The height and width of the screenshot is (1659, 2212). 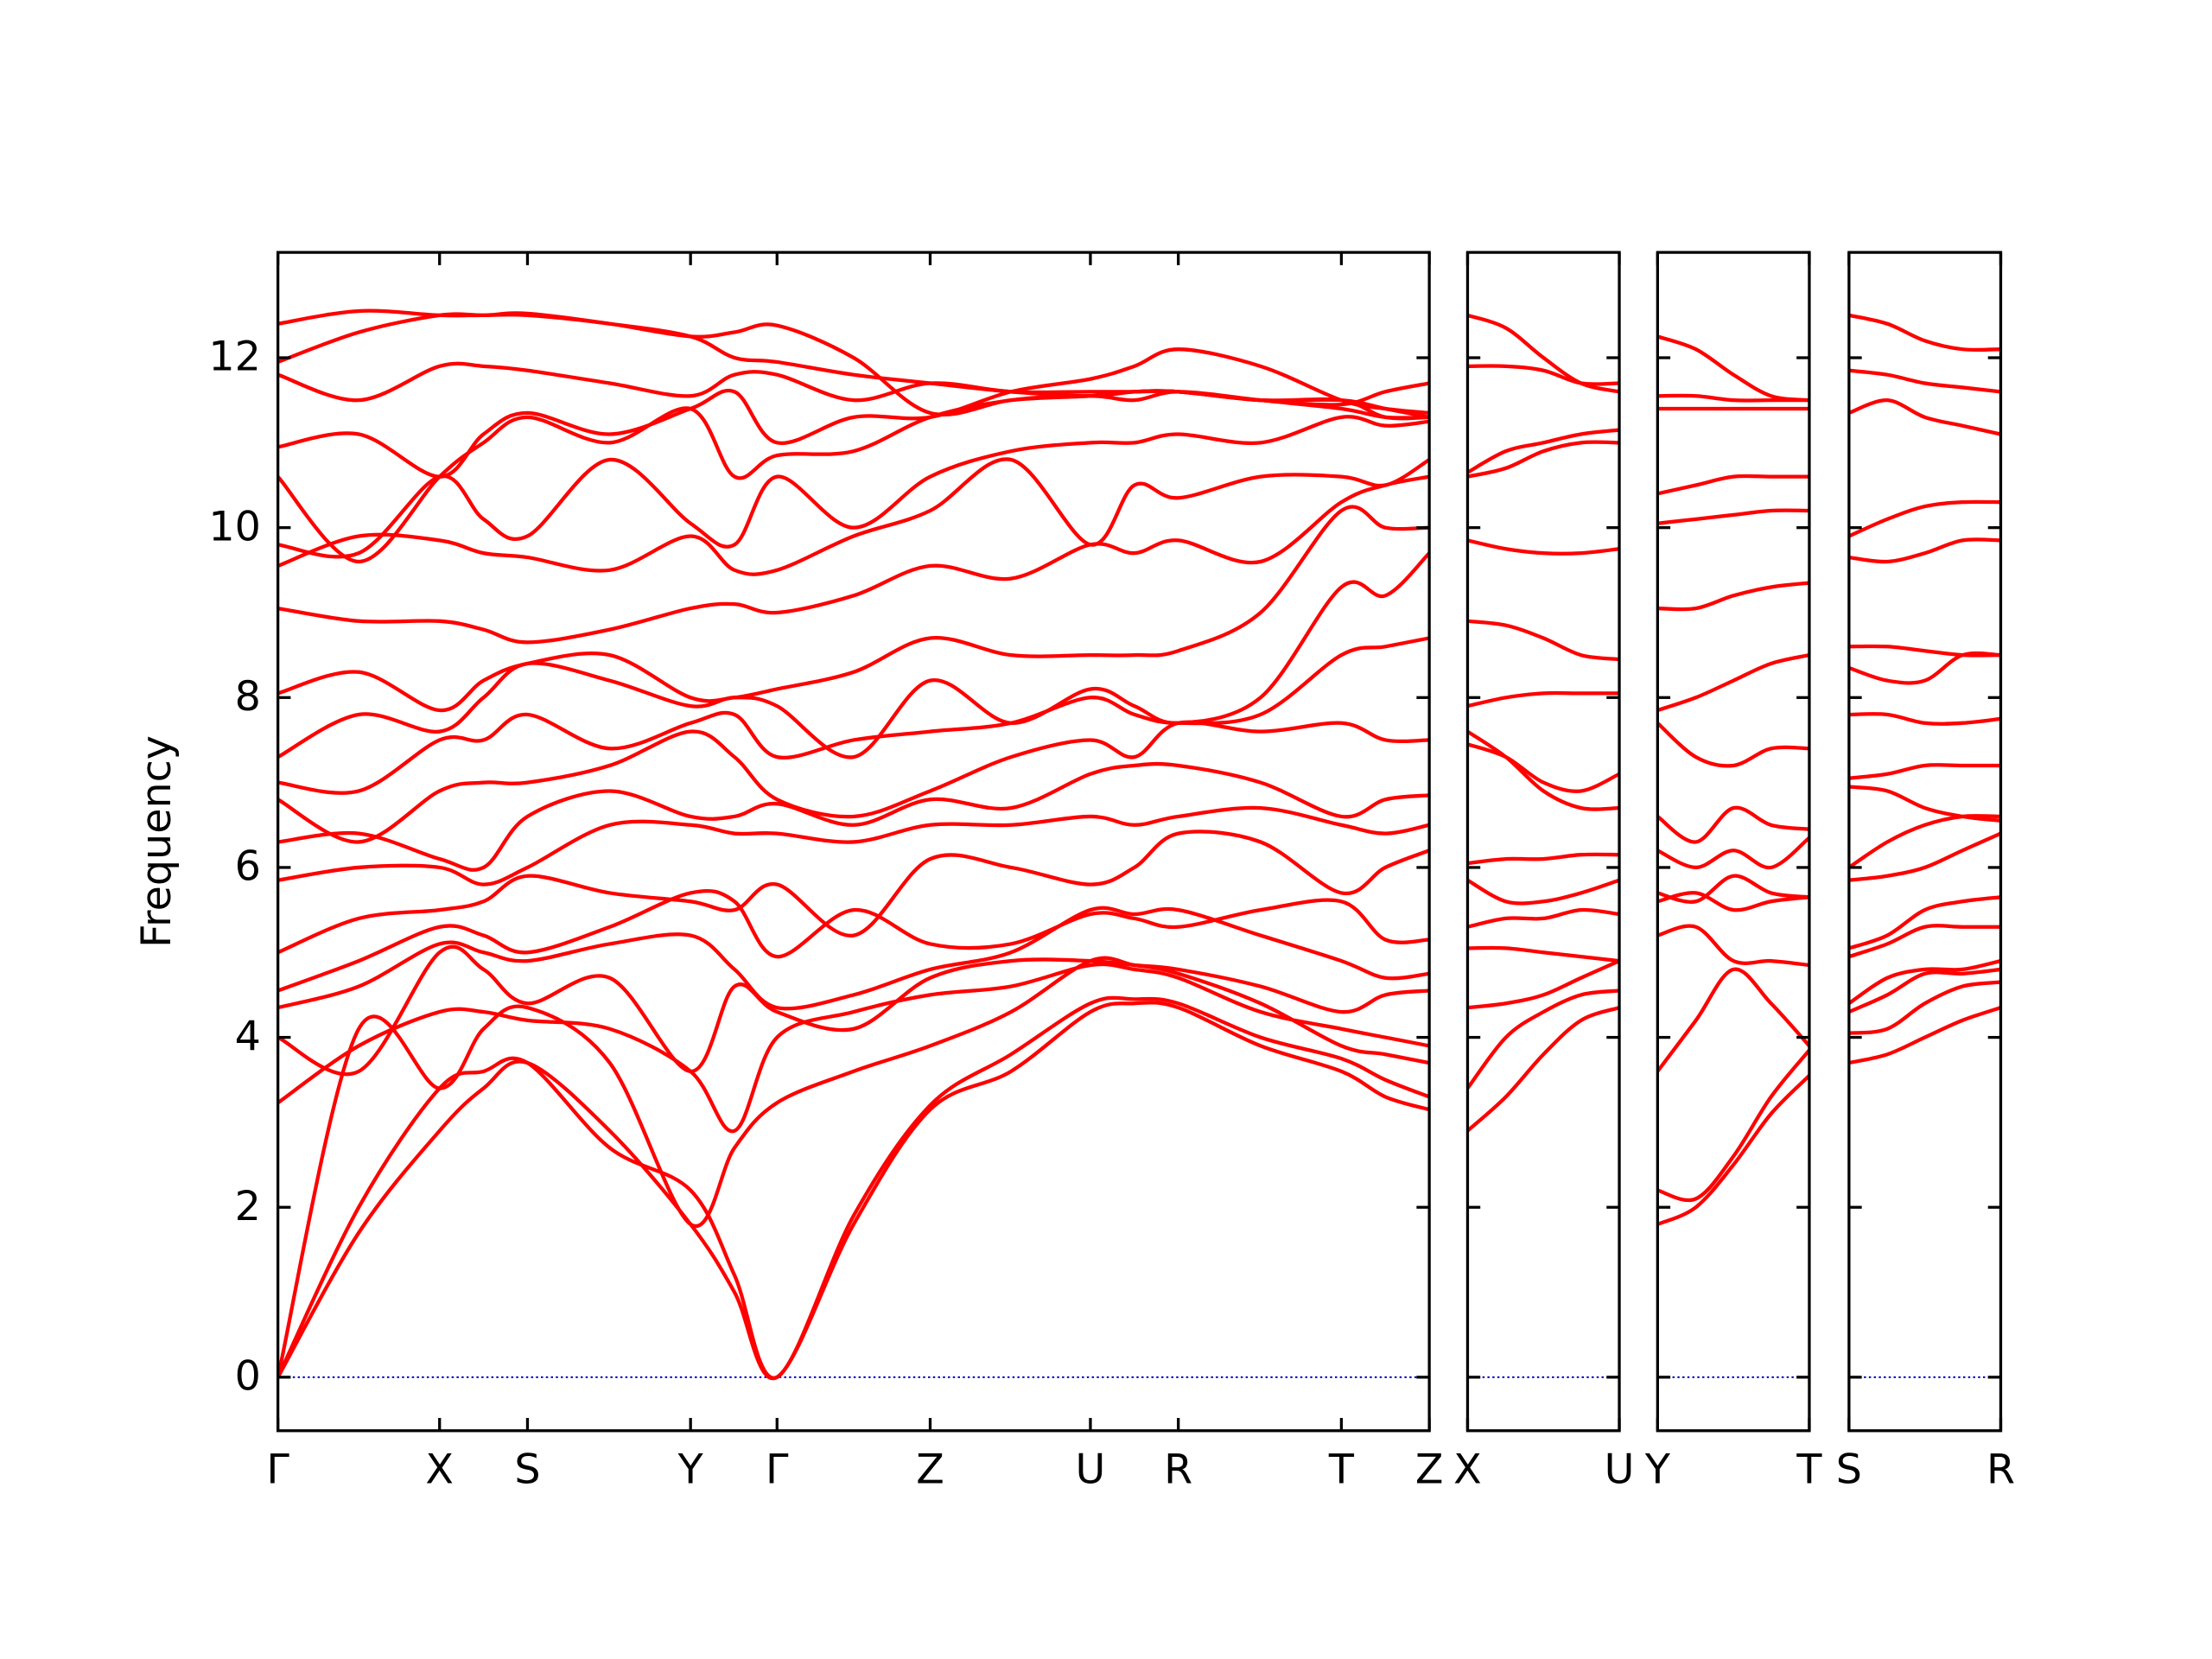 I want to click on y-tick-label: 10, so click(x=234, y=526).